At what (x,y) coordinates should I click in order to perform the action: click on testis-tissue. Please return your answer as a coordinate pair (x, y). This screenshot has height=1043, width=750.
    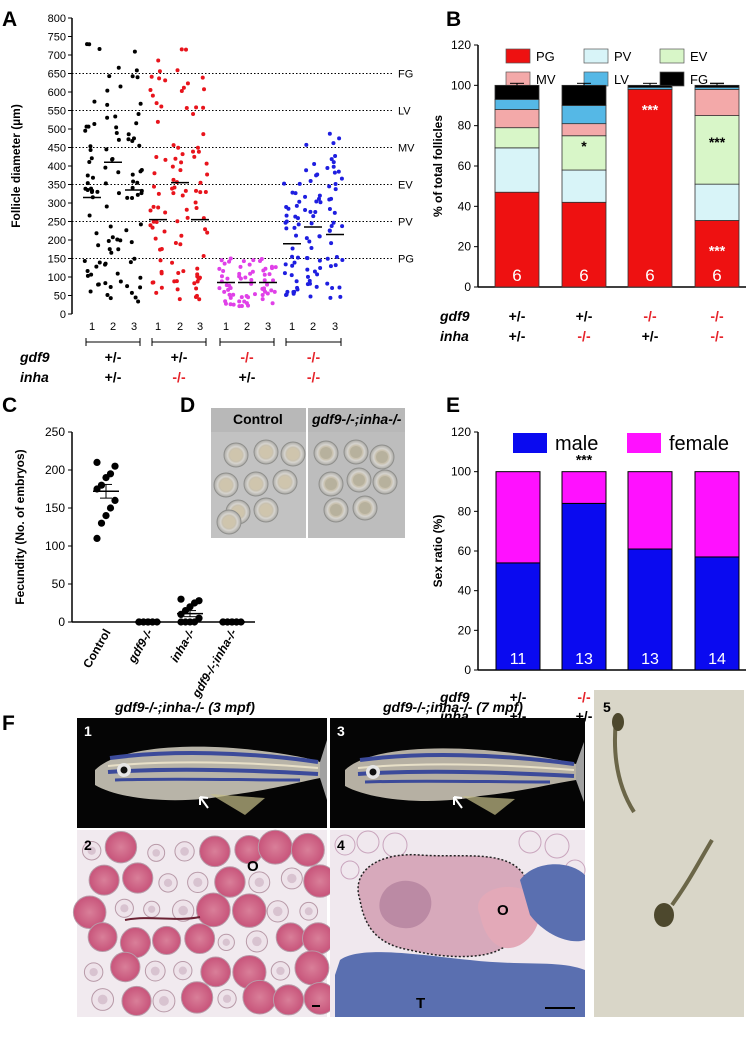
    Looking at the image, I should click on (460, 984).